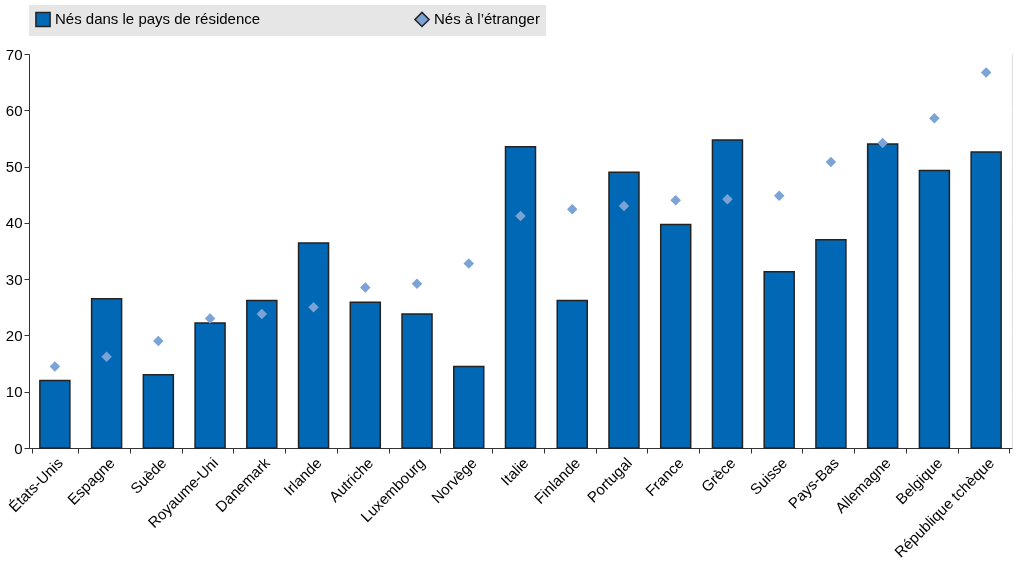  What do you see at coordinates (158, 19) in the screenshot?
I see `legend-label: Nés dans le pays de résidence` at bounding box center [158, 19].